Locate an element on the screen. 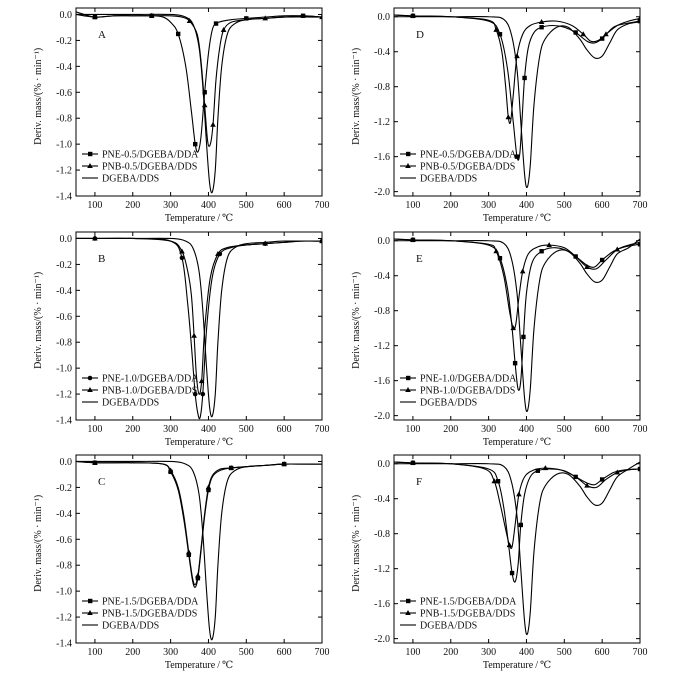 Image resolution: width=700 pixels, height=678 pixels. panel-letter: B is located at coordinates (101, 259).